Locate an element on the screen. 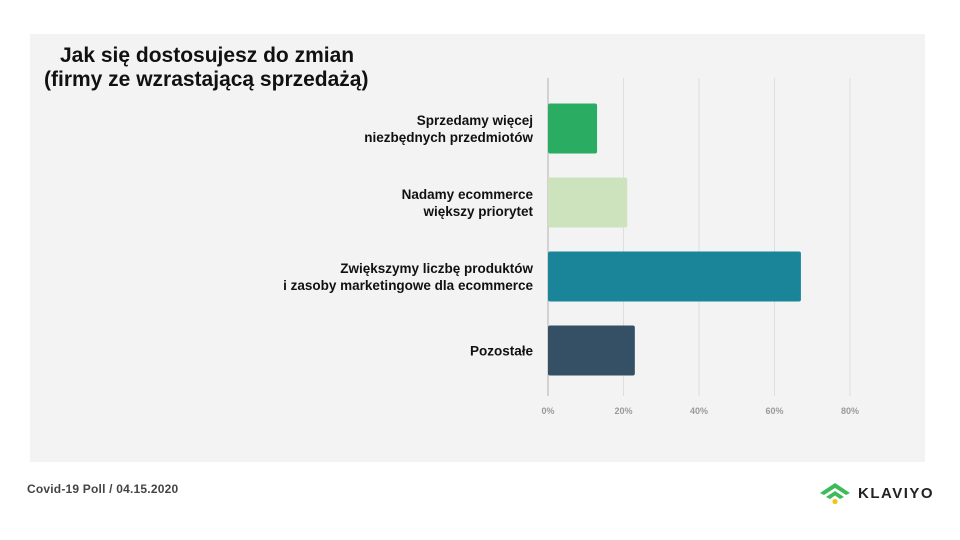  brand-name: KLAVIYO is located at coordinates (896, 493).